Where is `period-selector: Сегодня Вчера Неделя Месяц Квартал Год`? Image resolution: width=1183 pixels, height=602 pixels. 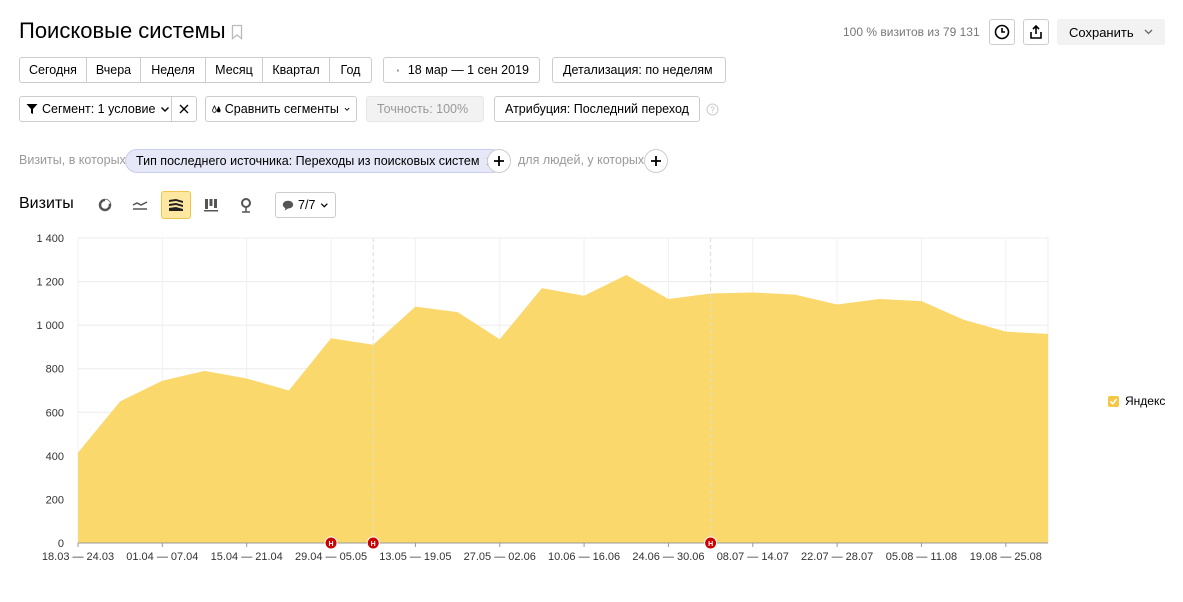 period-selector: Сегодня Вчера Неделя Месяц Квартал Год is located at coordinates (195, 70).